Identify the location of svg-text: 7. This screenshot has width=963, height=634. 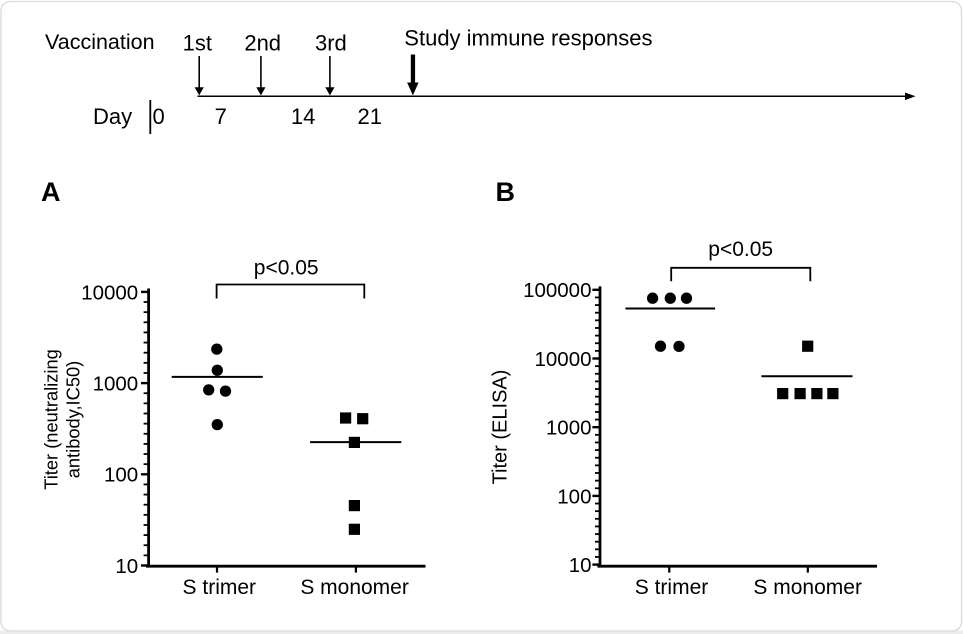
(221, 116).